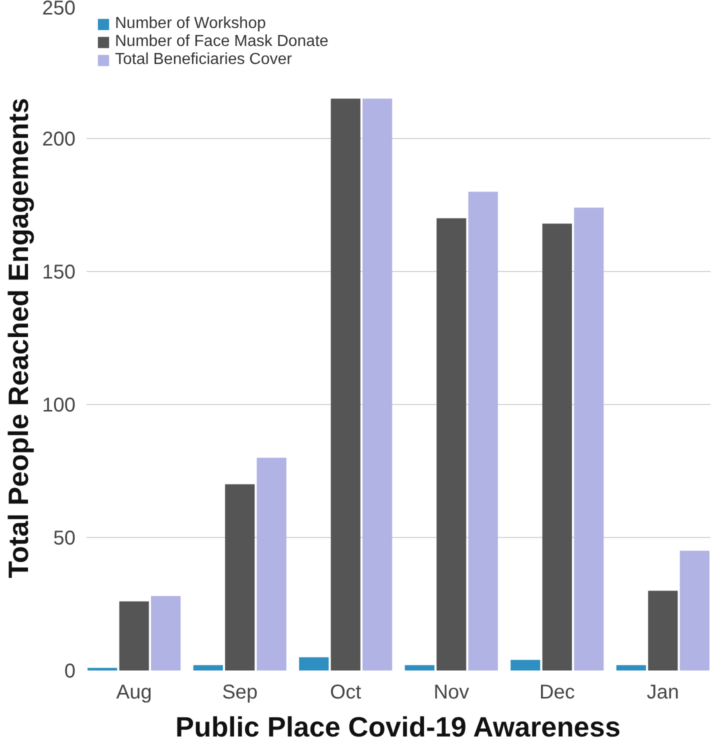 This screenshot has width=720, height=752. I want to click on y-tick-label: 0, so click(70, 671).